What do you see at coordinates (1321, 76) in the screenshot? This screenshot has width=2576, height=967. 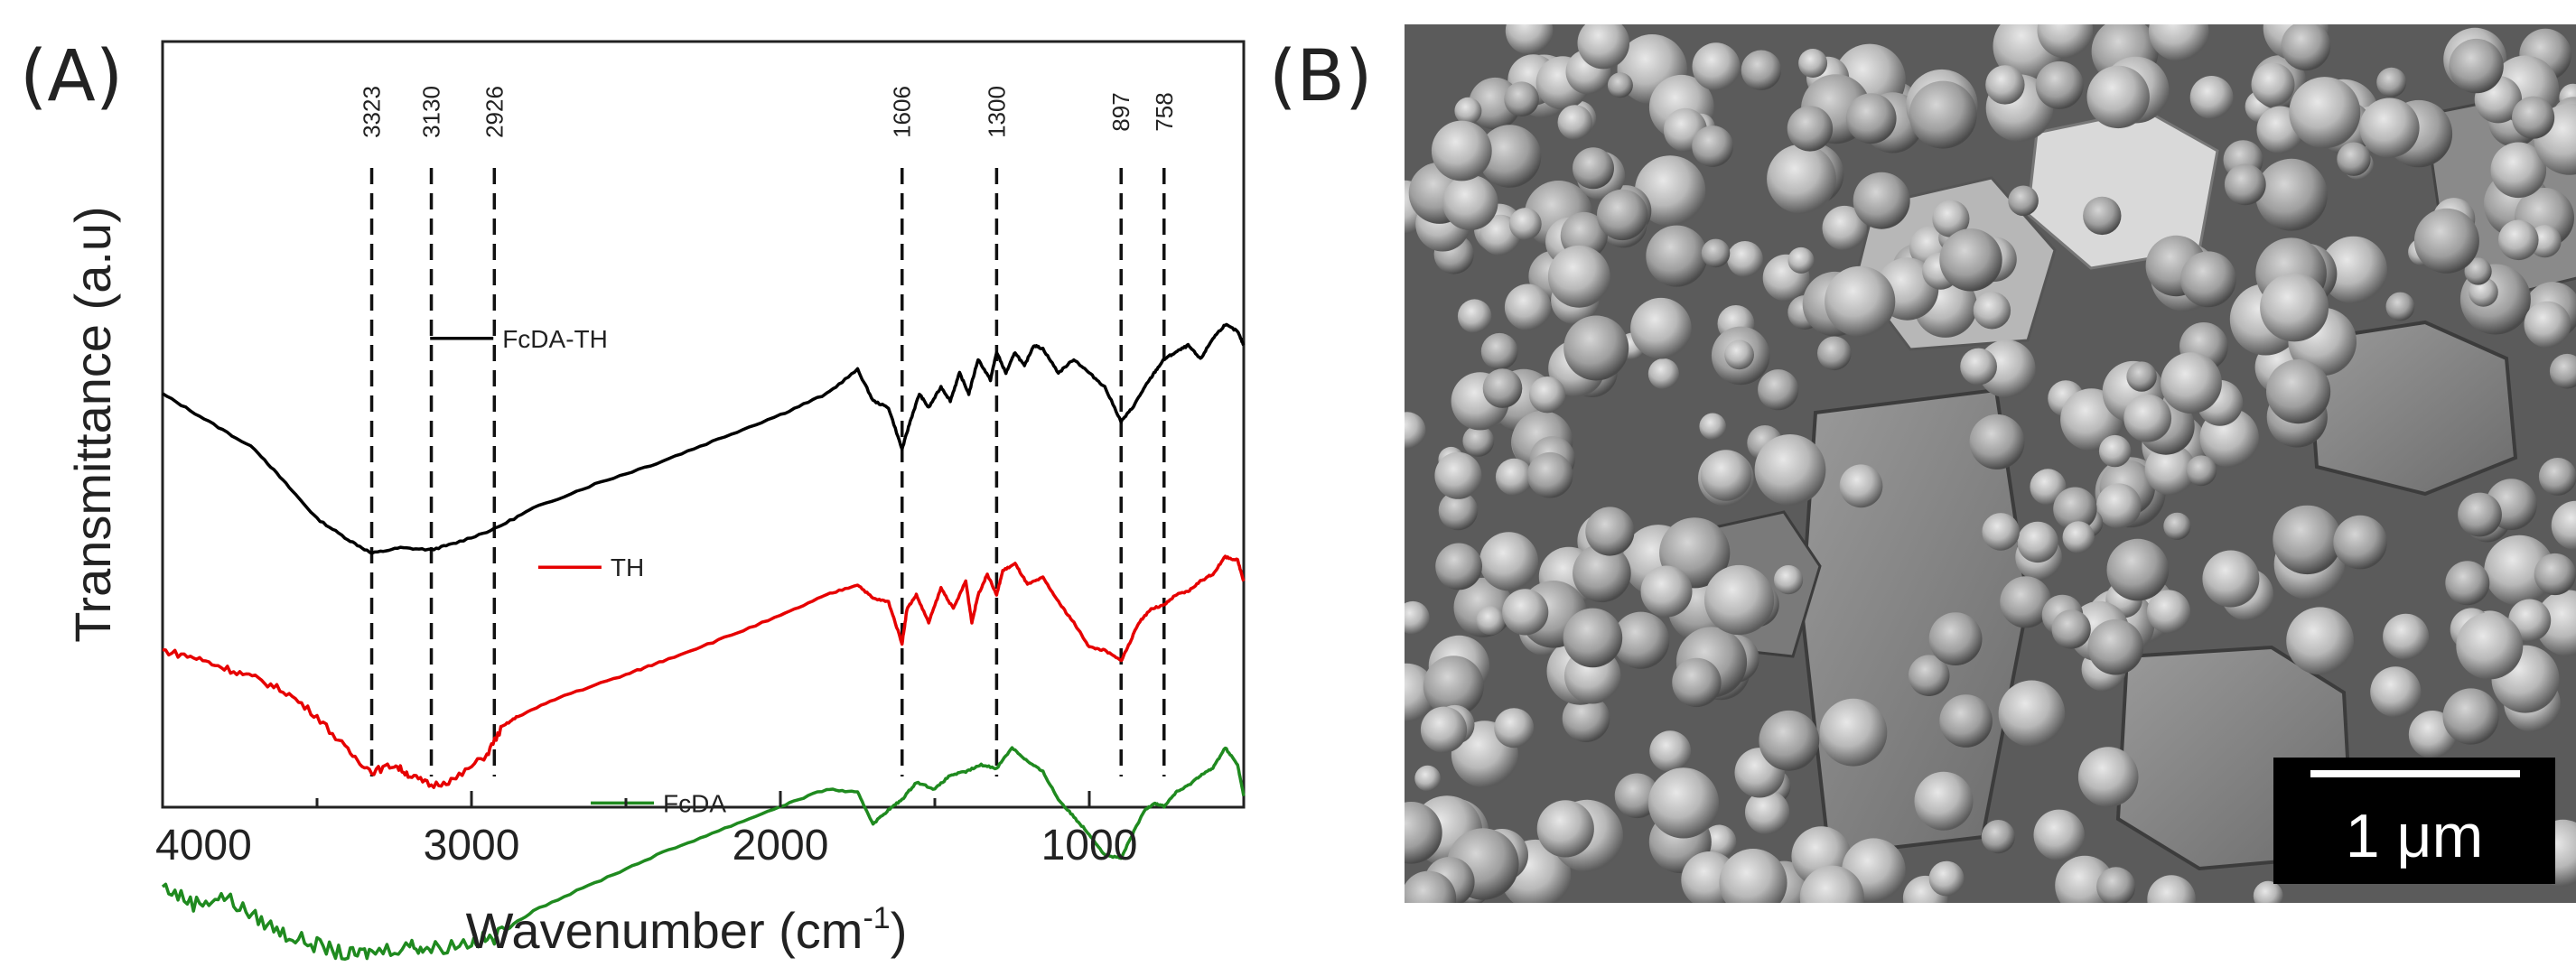 I see `panel-b-label: (B)` at bounding box center [1321, 76].